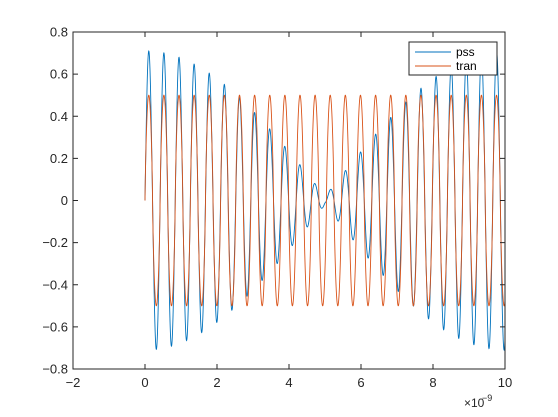  Describe the element at coordinates (59, 116) in the screenshot. I see `y-tick-label: 0.4` at that location.